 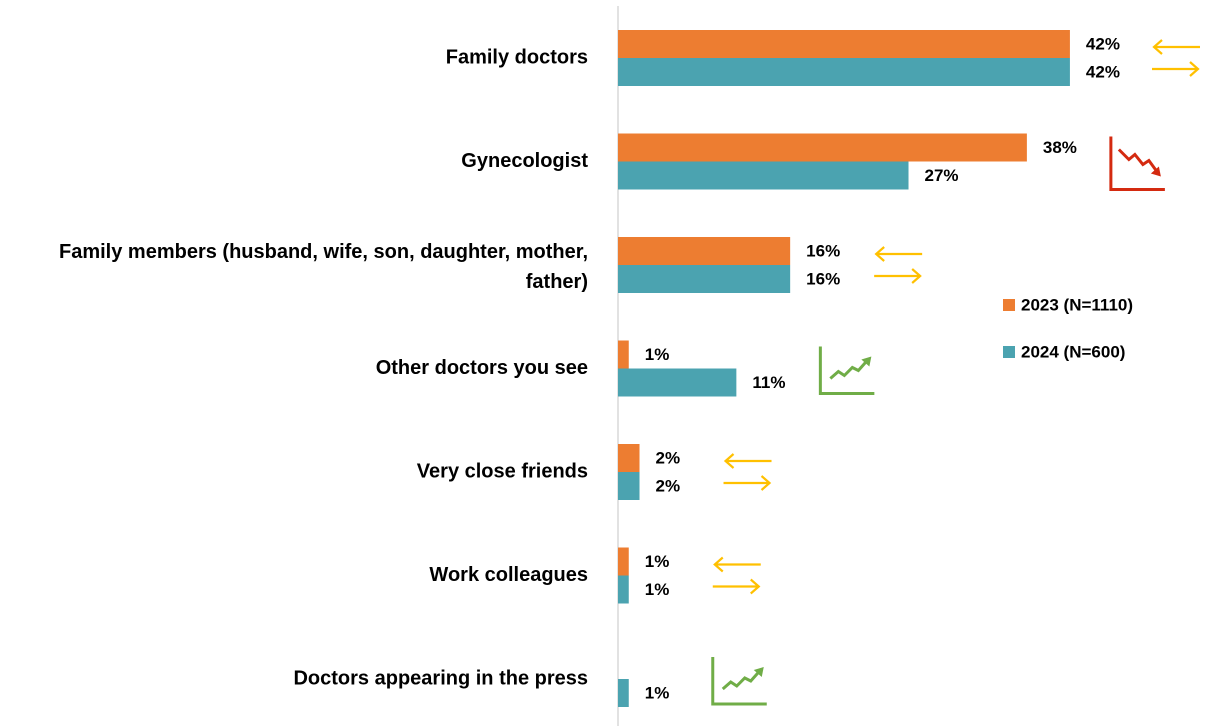 I want to click on category-line: father), so click(x=557, y=282).